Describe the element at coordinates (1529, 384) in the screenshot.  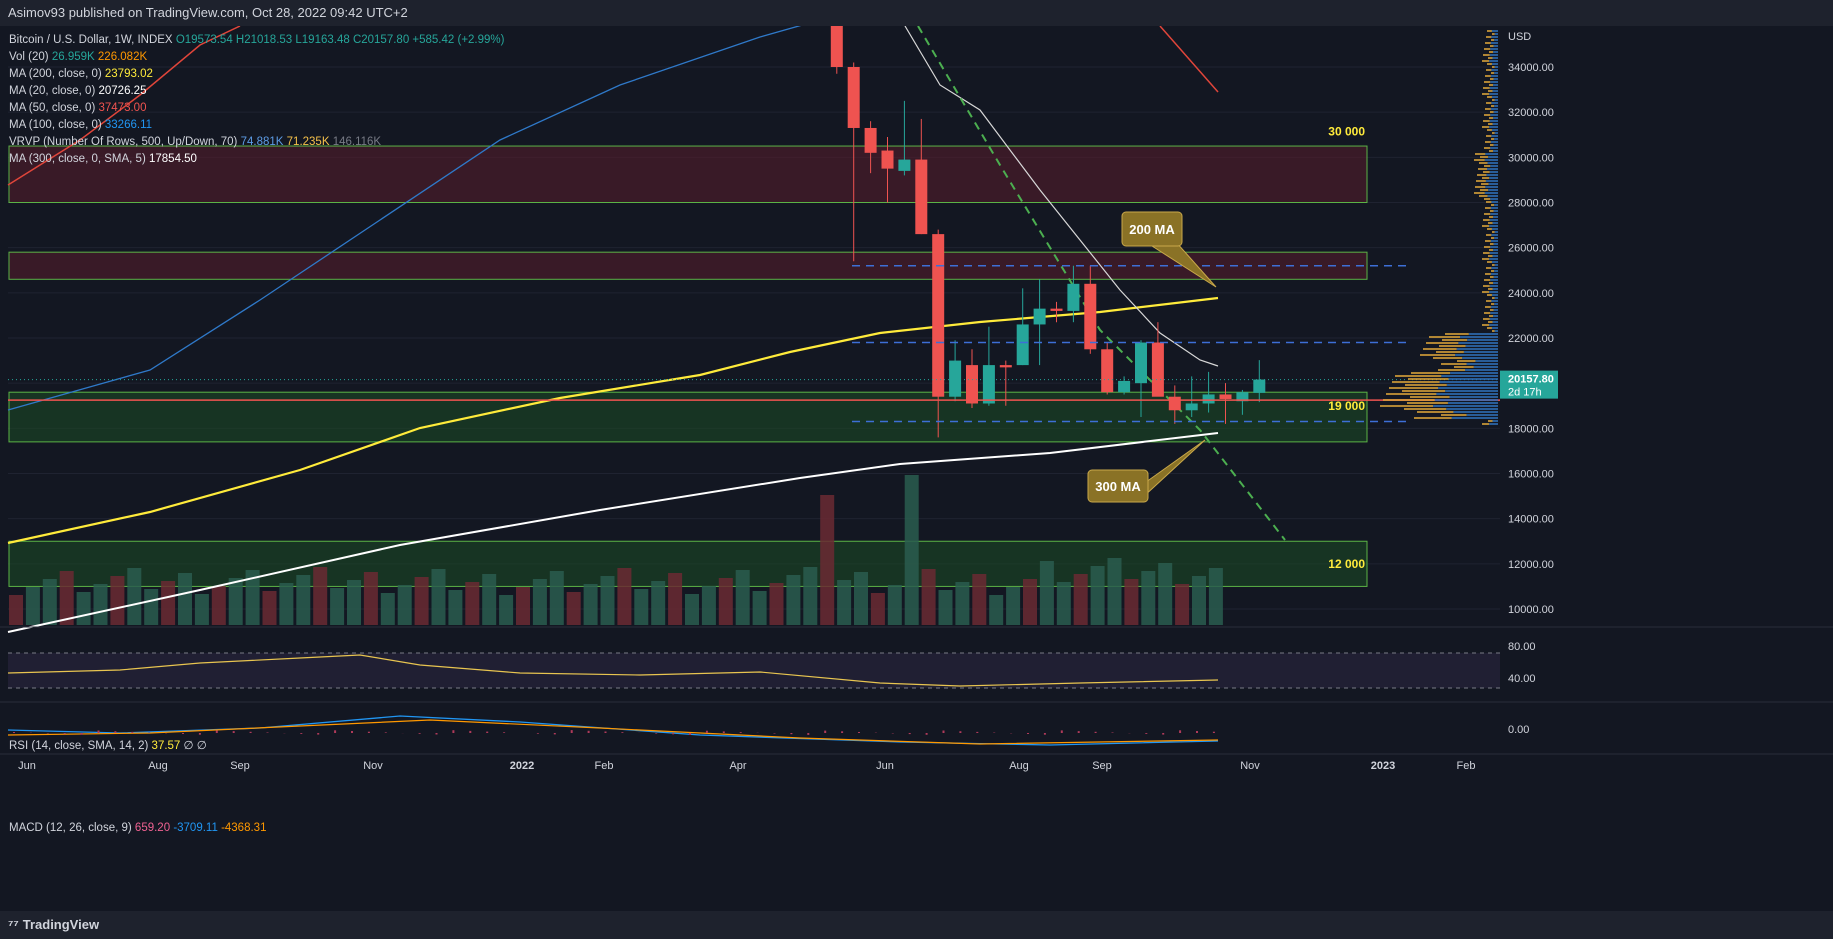
I see `current-price-tag` at that location.